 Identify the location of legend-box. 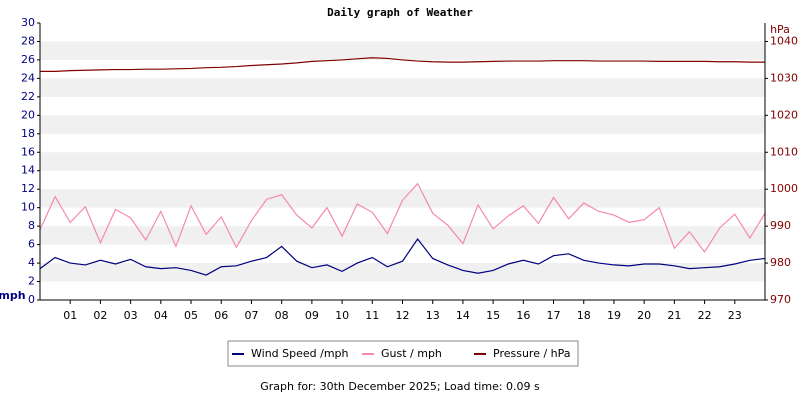
(403, 353).